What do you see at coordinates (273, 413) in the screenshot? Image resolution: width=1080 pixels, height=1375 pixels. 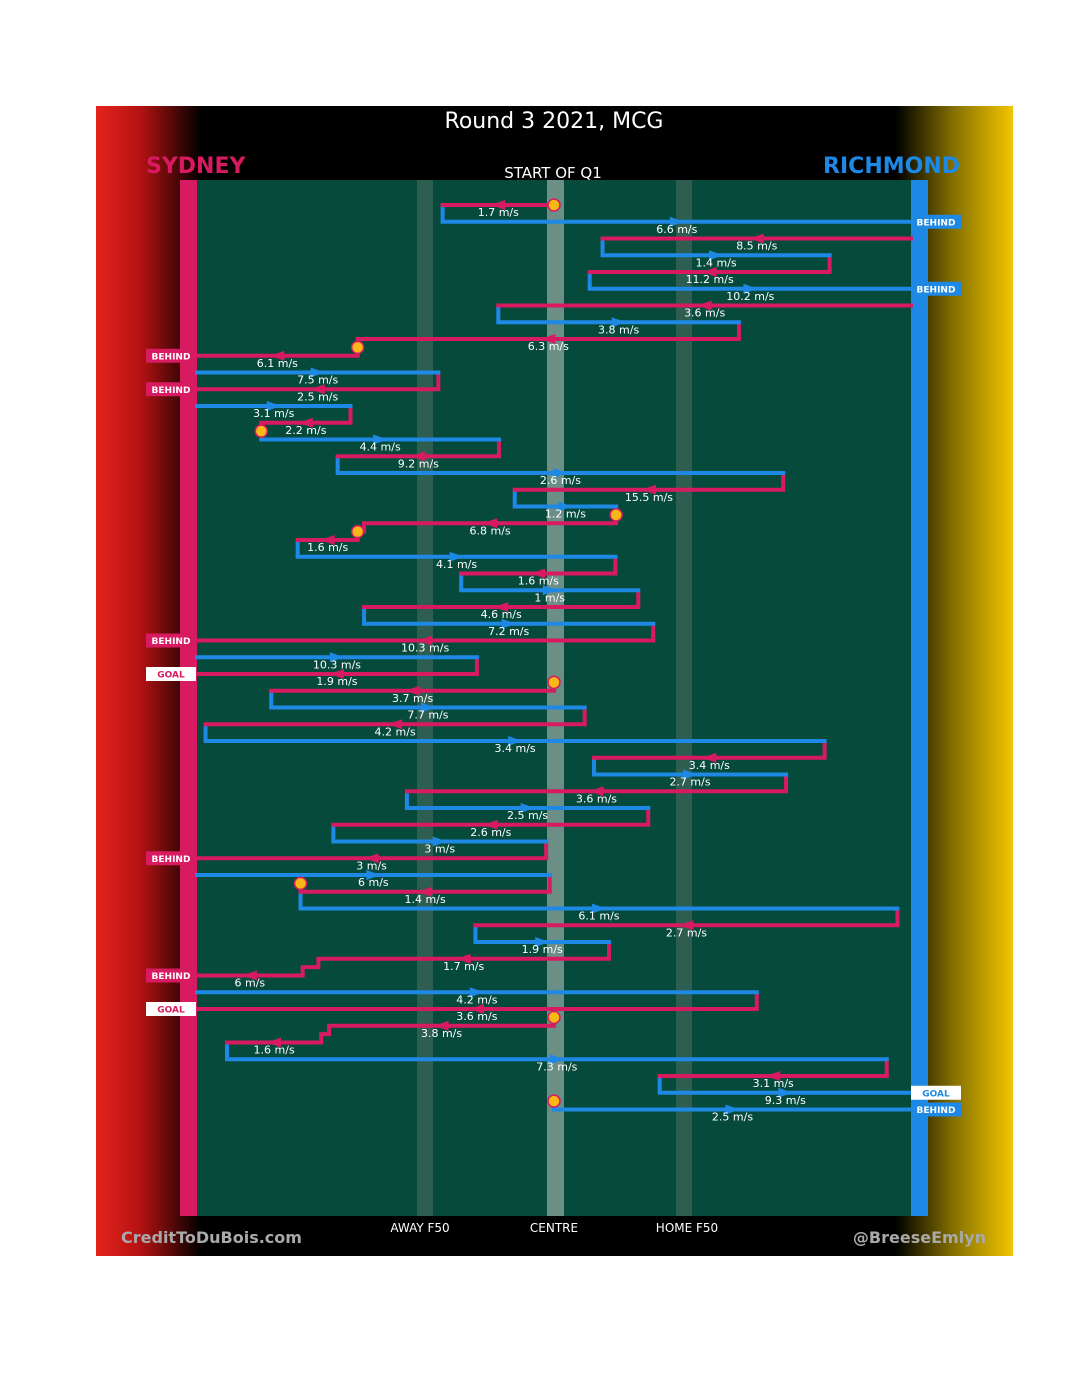 I see `speed-label: 3.1 m/s` at bounding box center [273, 413].